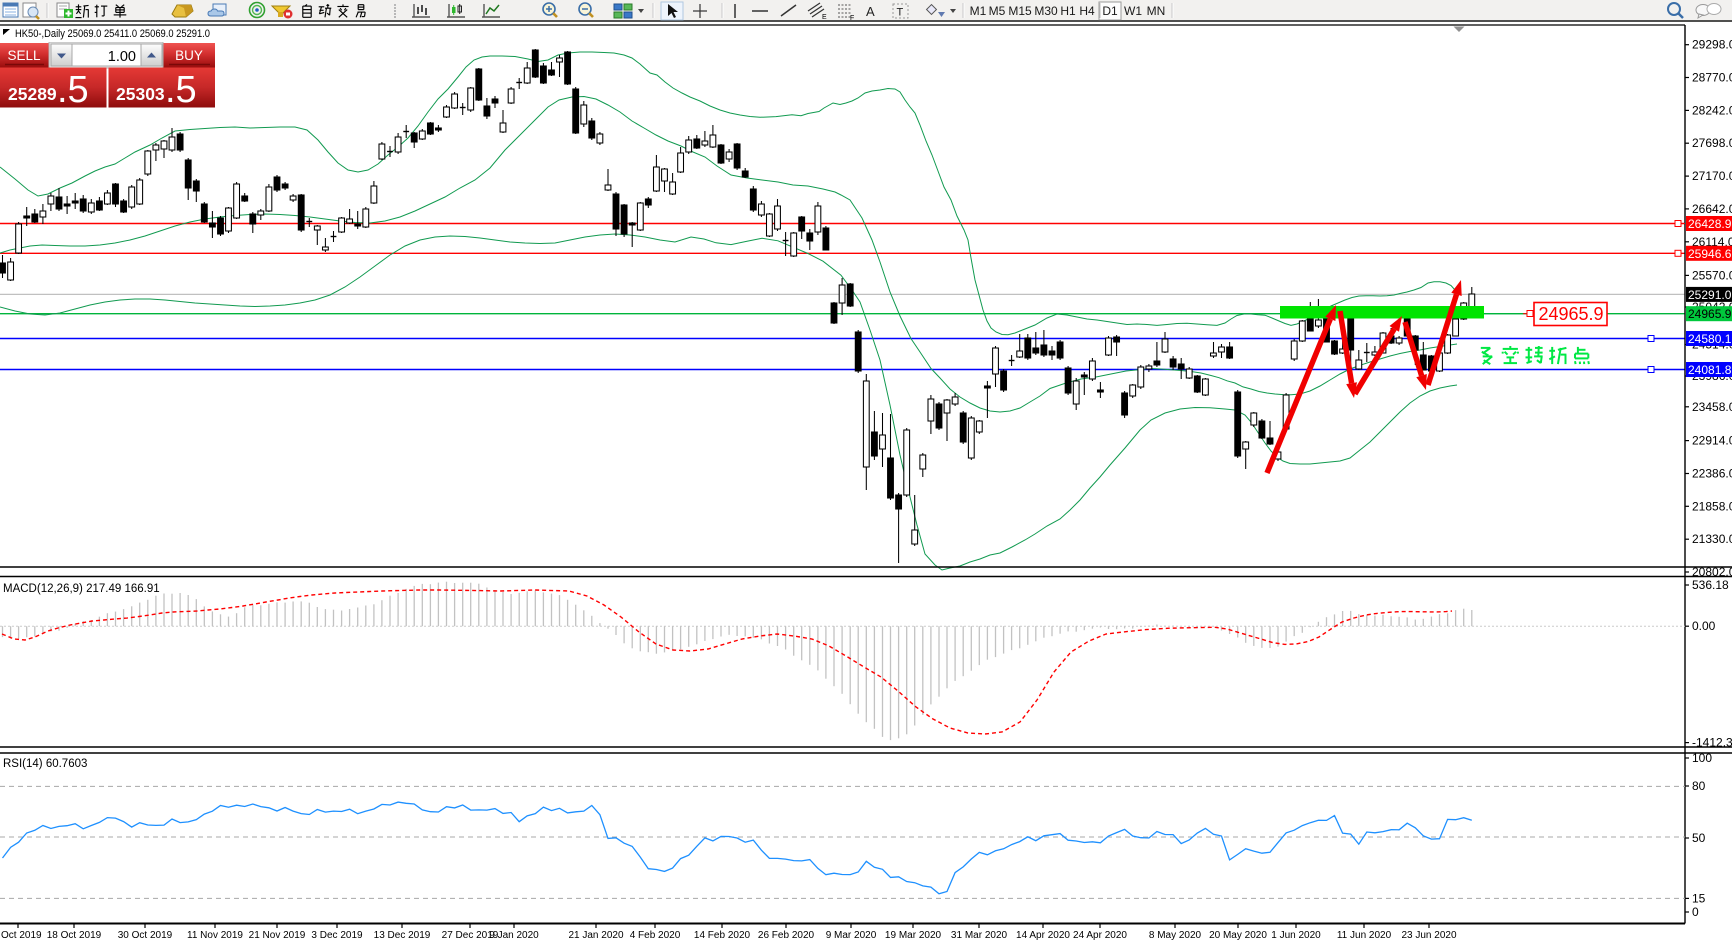 The image size is (1732, 943). What do you see at coordinates (978, 11) in the screenshot?
I see `svg-text: M1` at bounding box center [978, 11].